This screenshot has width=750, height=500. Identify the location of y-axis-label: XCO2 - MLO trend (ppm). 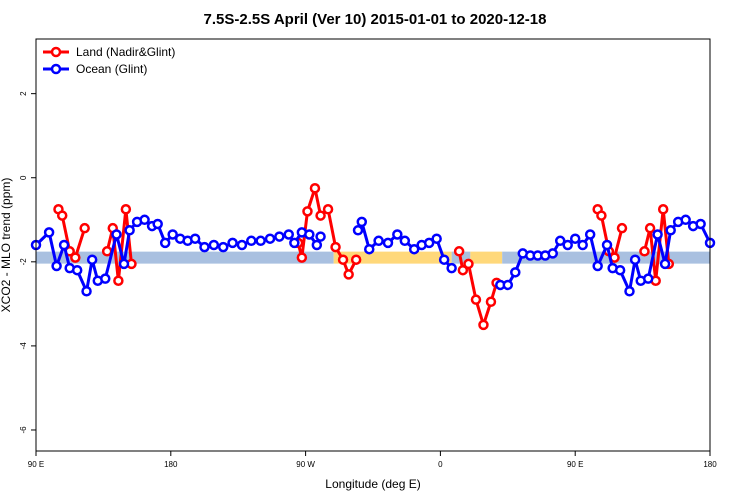
(6, 245).